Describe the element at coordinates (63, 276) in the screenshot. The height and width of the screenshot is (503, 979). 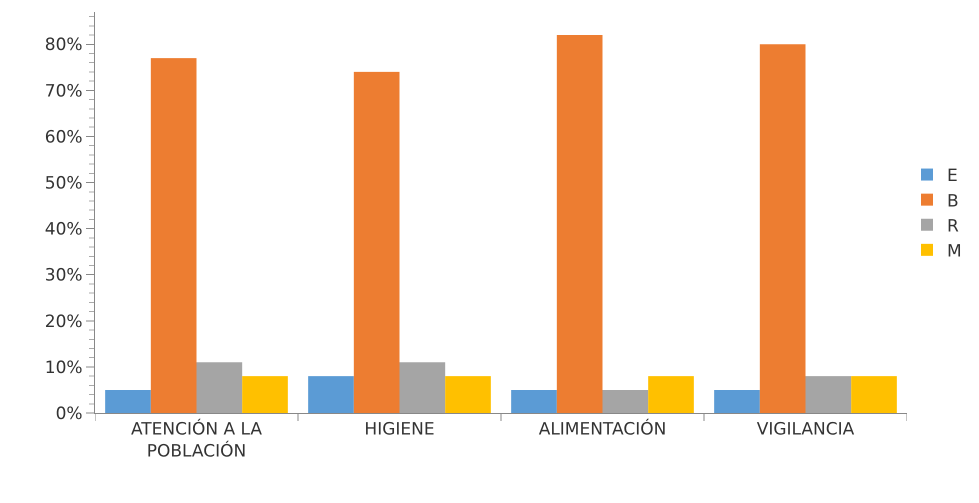
I see `y-tick-label: 30%` at that location.